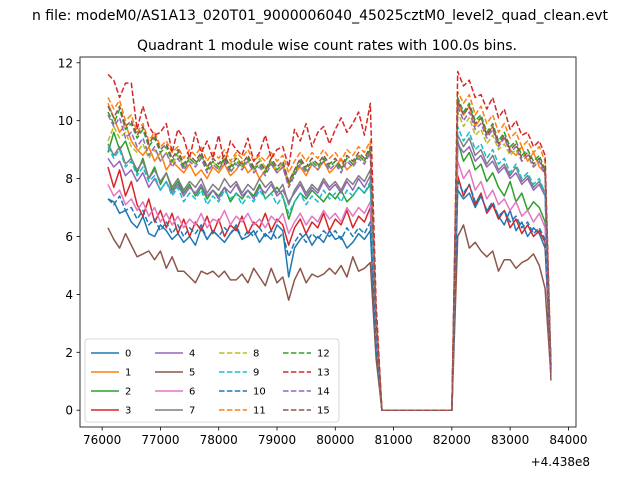 Image resolution: width=640 pixels, height=480 pixels. Describe the element at coordinates (323, 354) in the screenshot. I see `legend-label-12: 12` at that location.